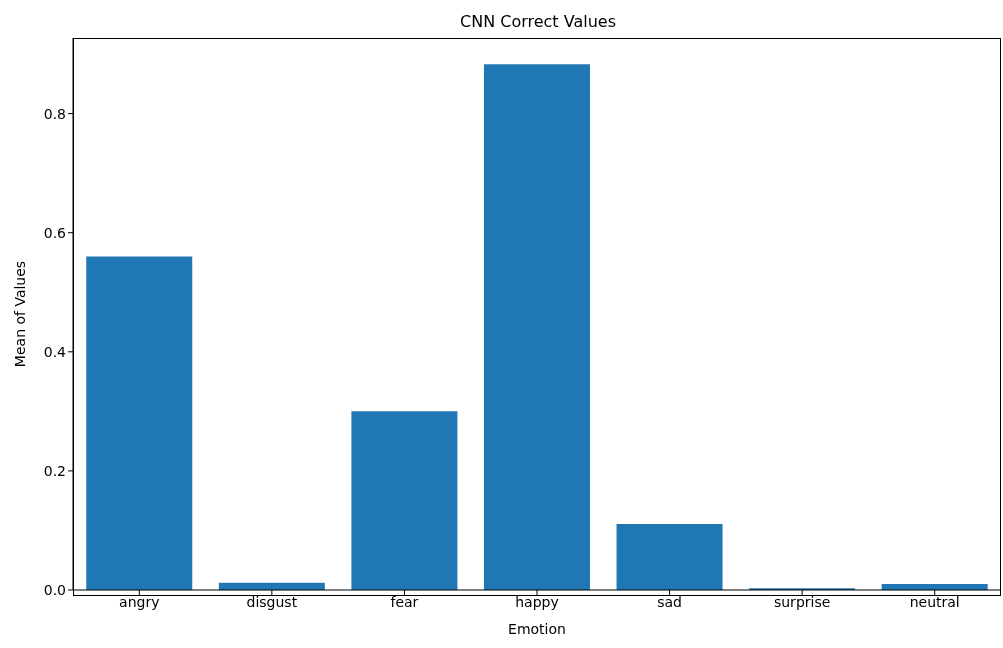 Image resolution: width=1003 pixels, height=648 pixels. I want to click on y-tick-label: 0.0, so click(54, 589).